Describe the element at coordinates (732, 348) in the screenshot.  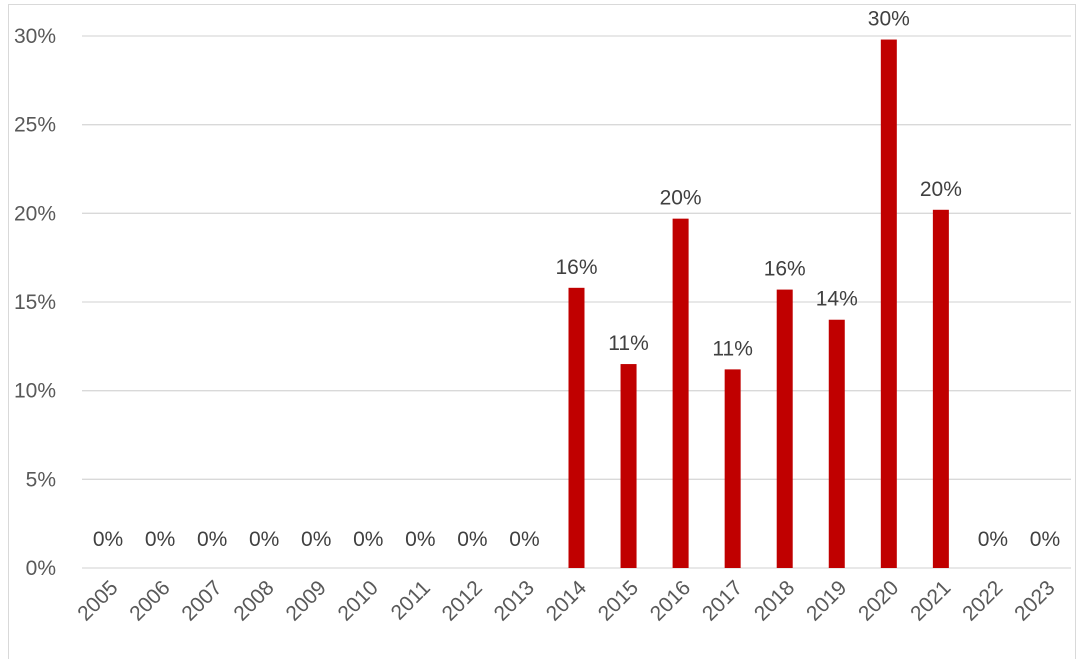
I see `data-label-2017: 11%` at that location.